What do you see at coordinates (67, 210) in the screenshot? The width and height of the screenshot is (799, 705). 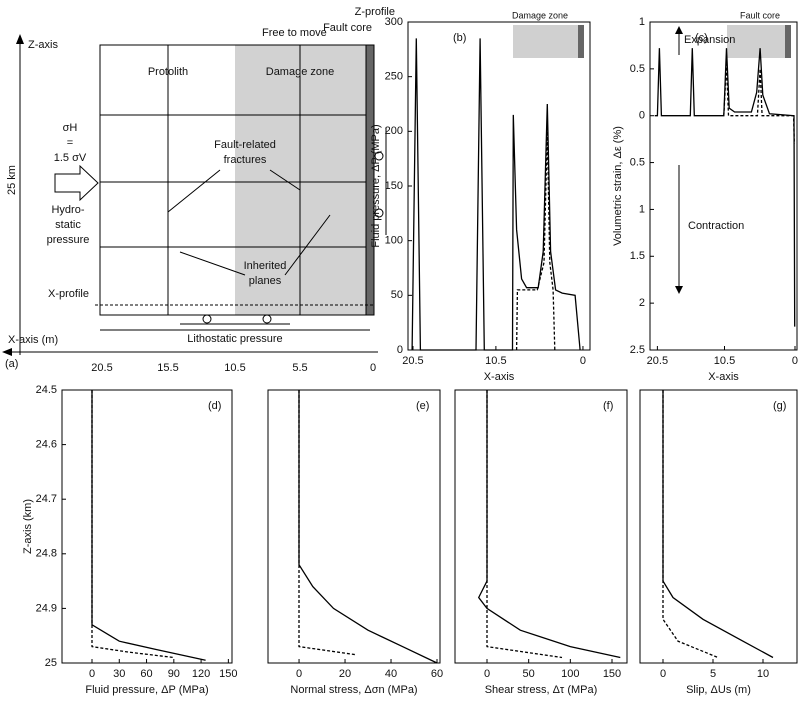 I see `label: Hydro-` at bounding box center [67, 210].